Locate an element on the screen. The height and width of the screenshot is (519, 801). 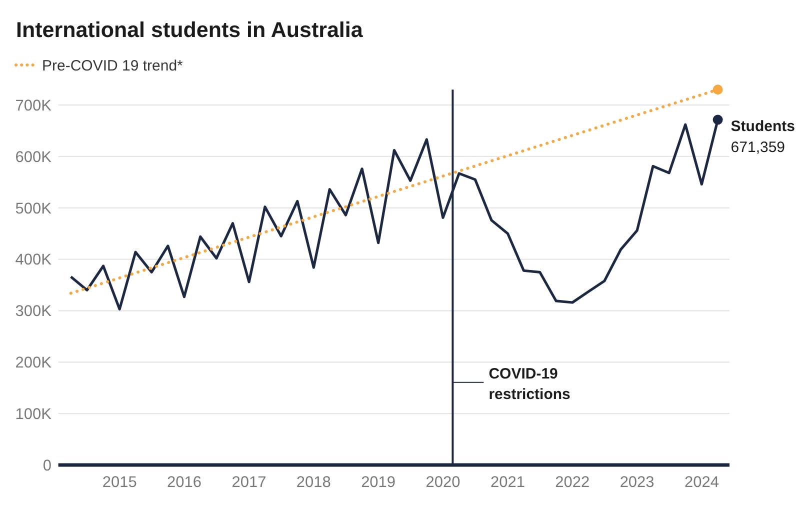
data-label: 671,359 is located at coordinates (758, 147).